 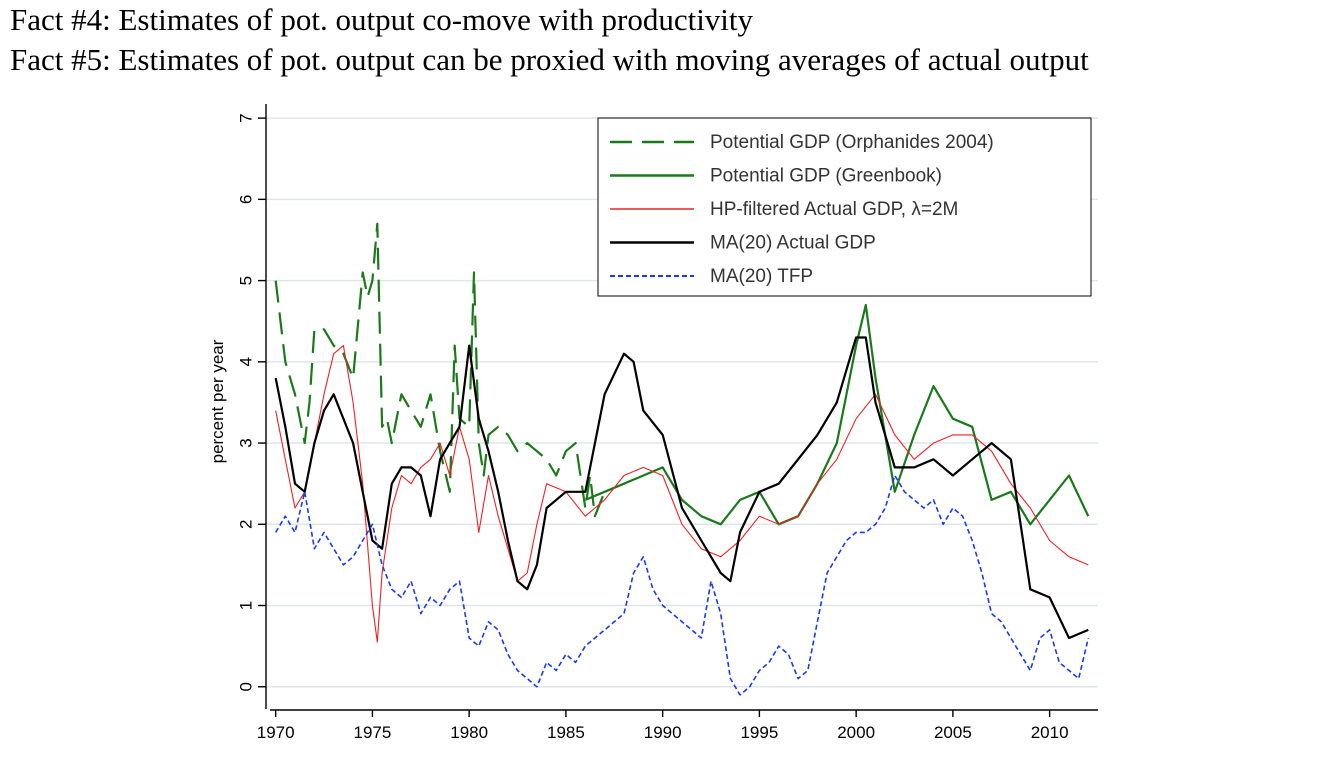 I want to click on x-tick-label: 2010, so click(x=1050, y=732).